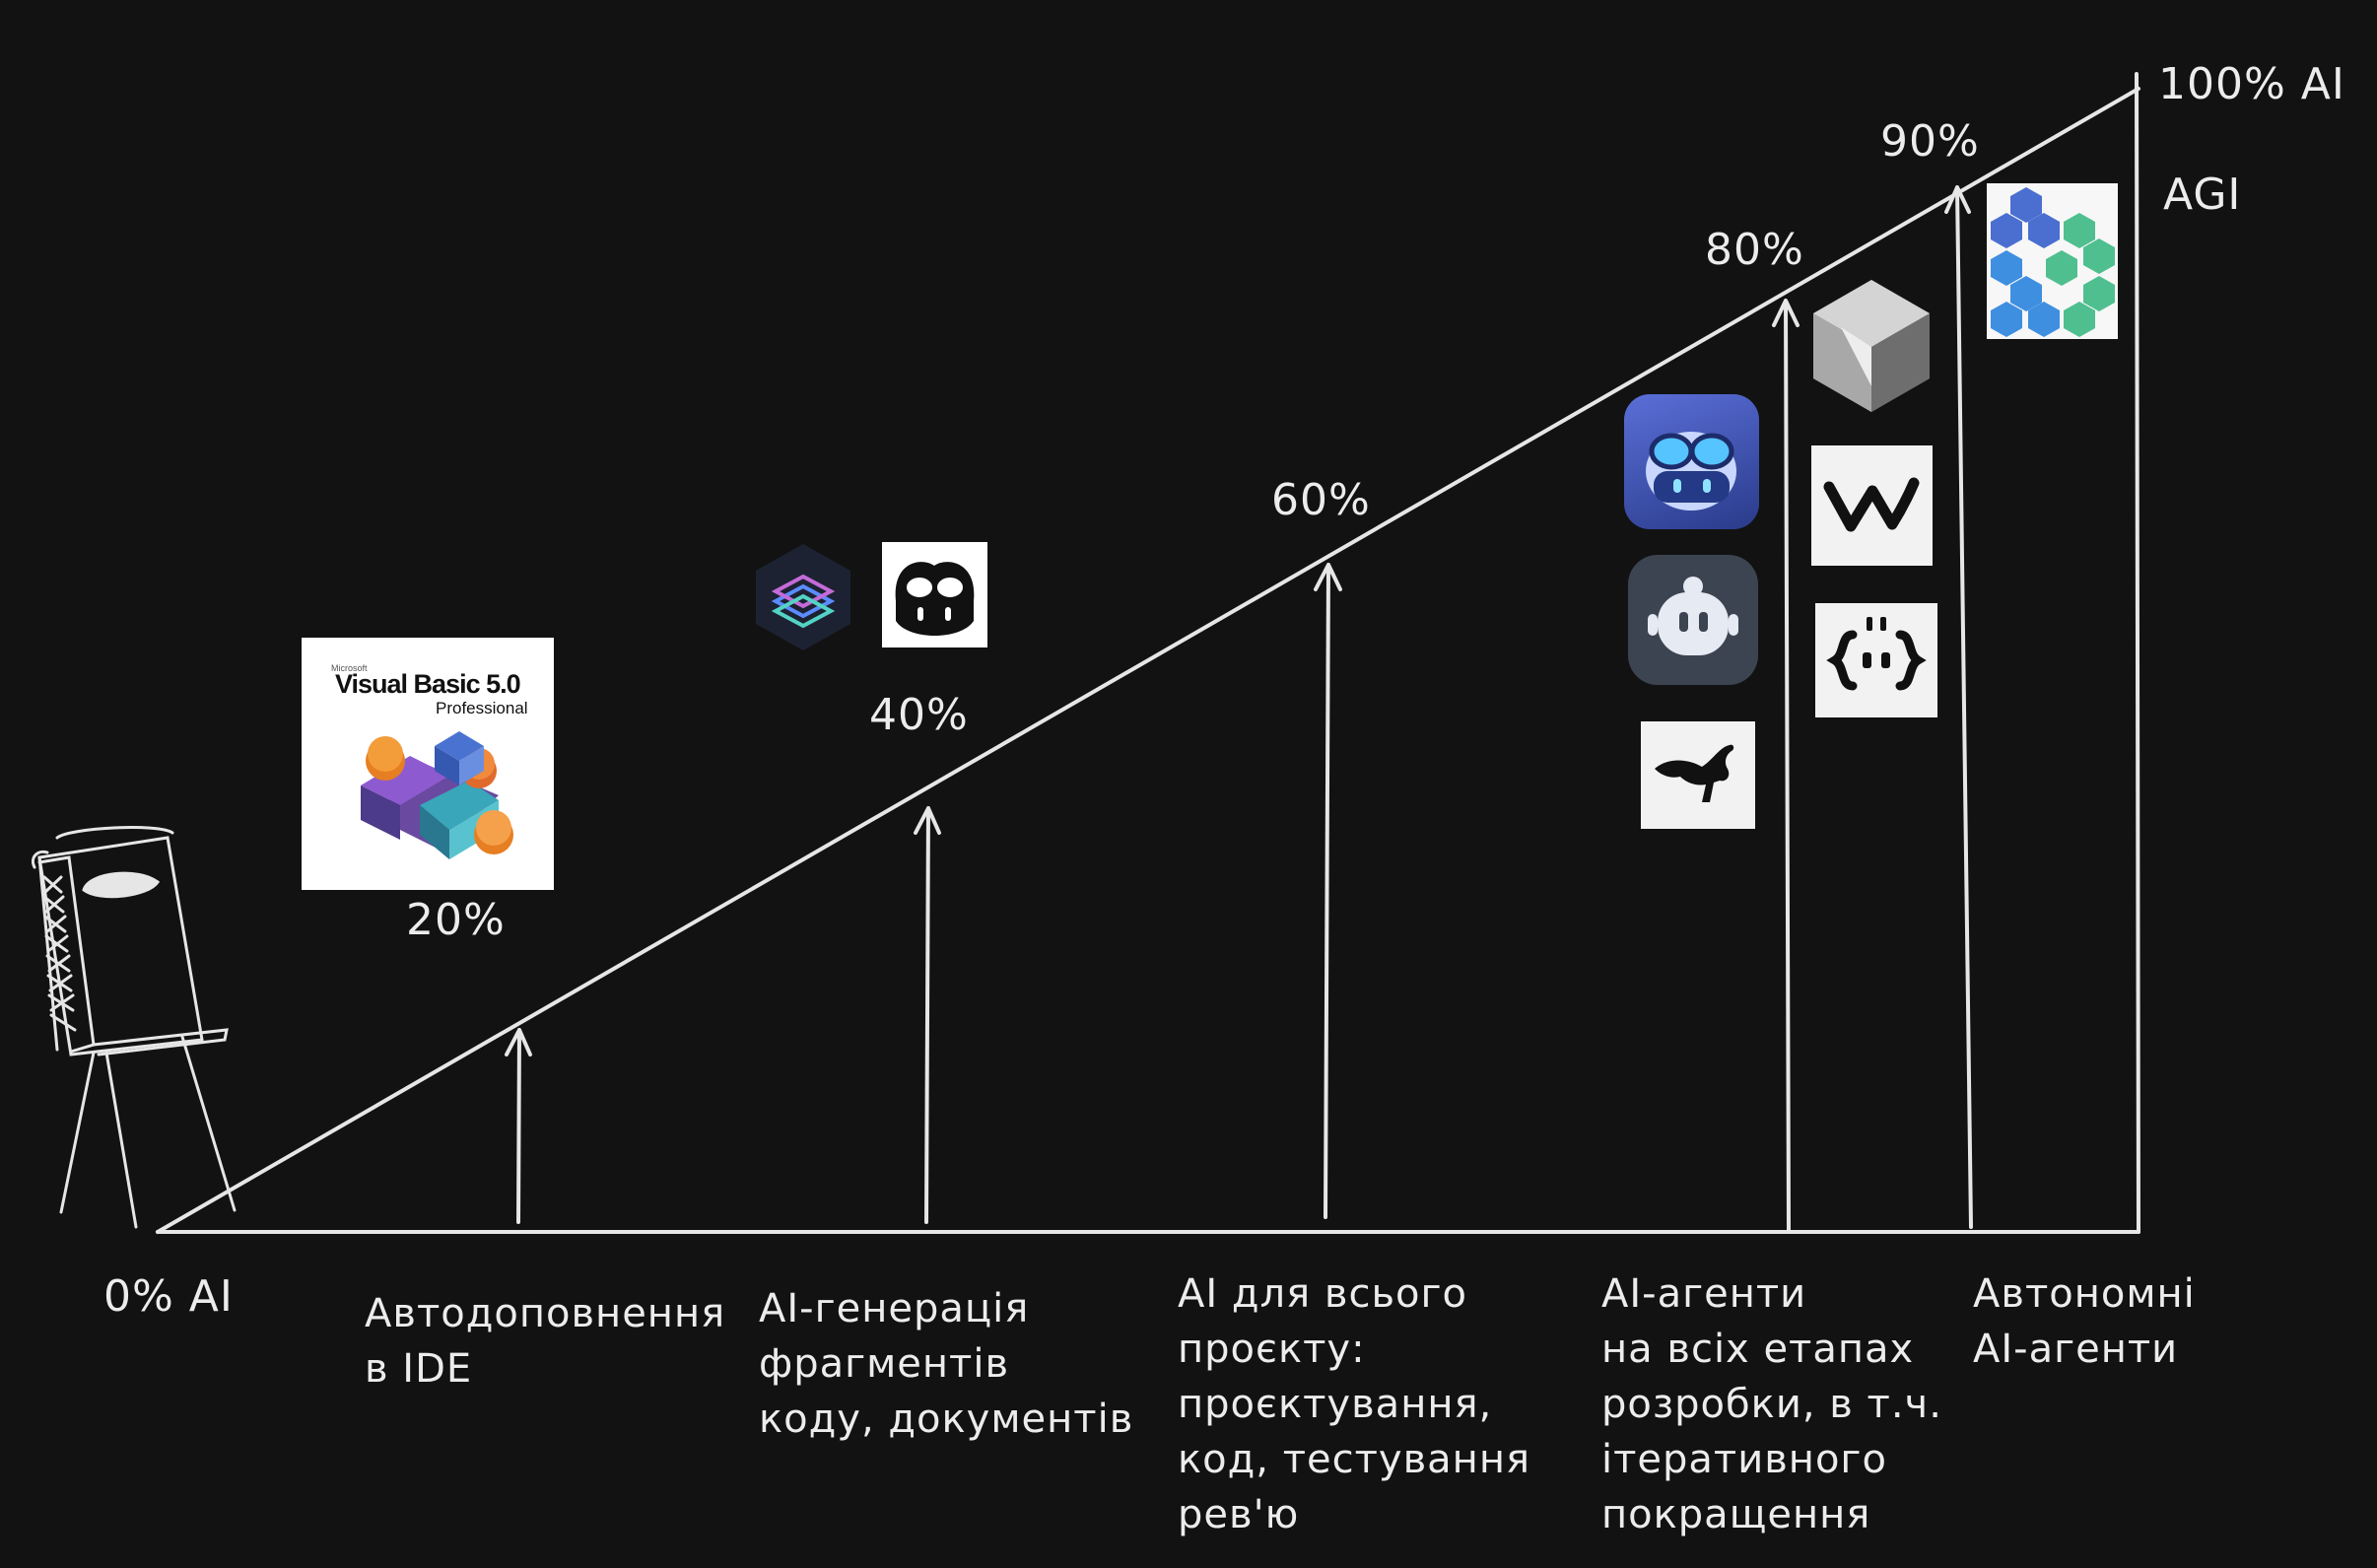  I want to click on start-label: 0% AI, so click(169, 1296).